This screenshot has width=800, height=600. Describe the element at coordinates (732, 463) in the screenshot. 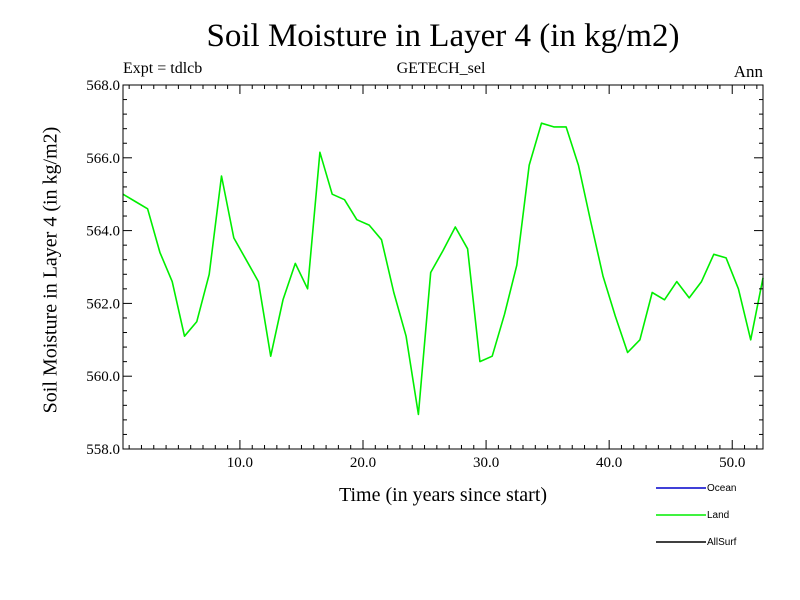

I see `x-tick-label: 50.0` at that location.